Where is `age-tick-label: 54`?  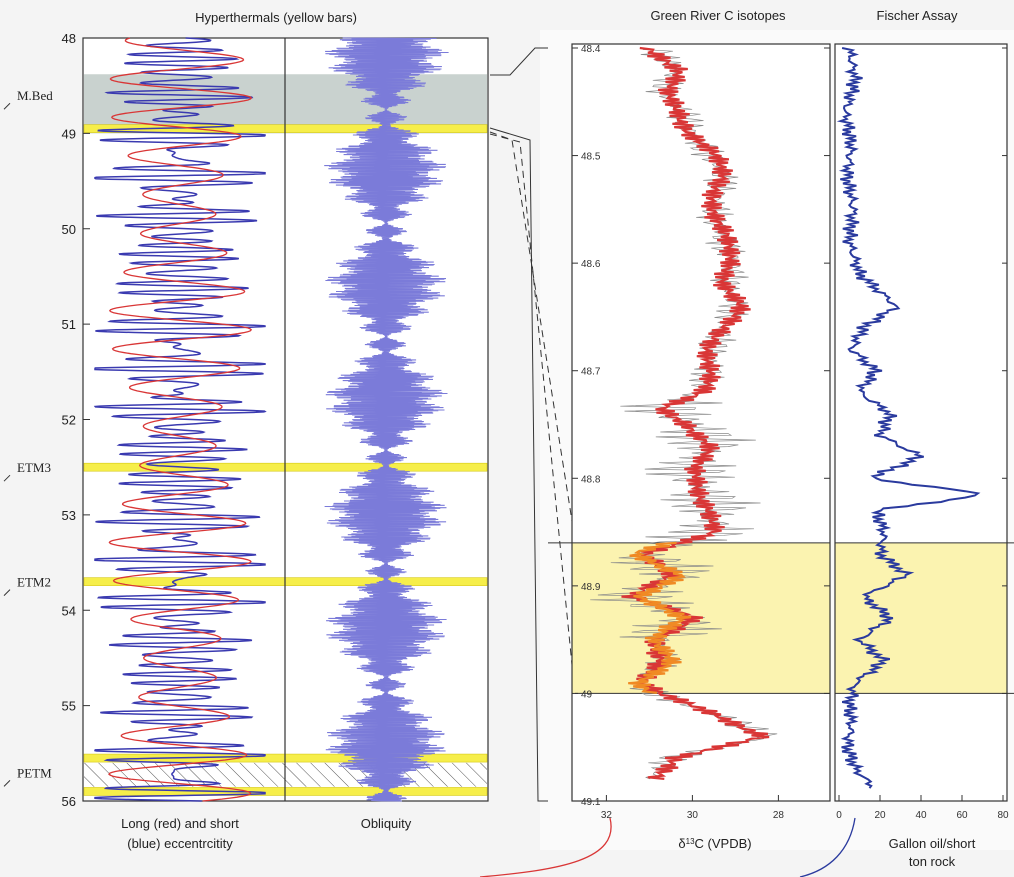 age-tick-label: 54 is located at coordinates (69, 610).